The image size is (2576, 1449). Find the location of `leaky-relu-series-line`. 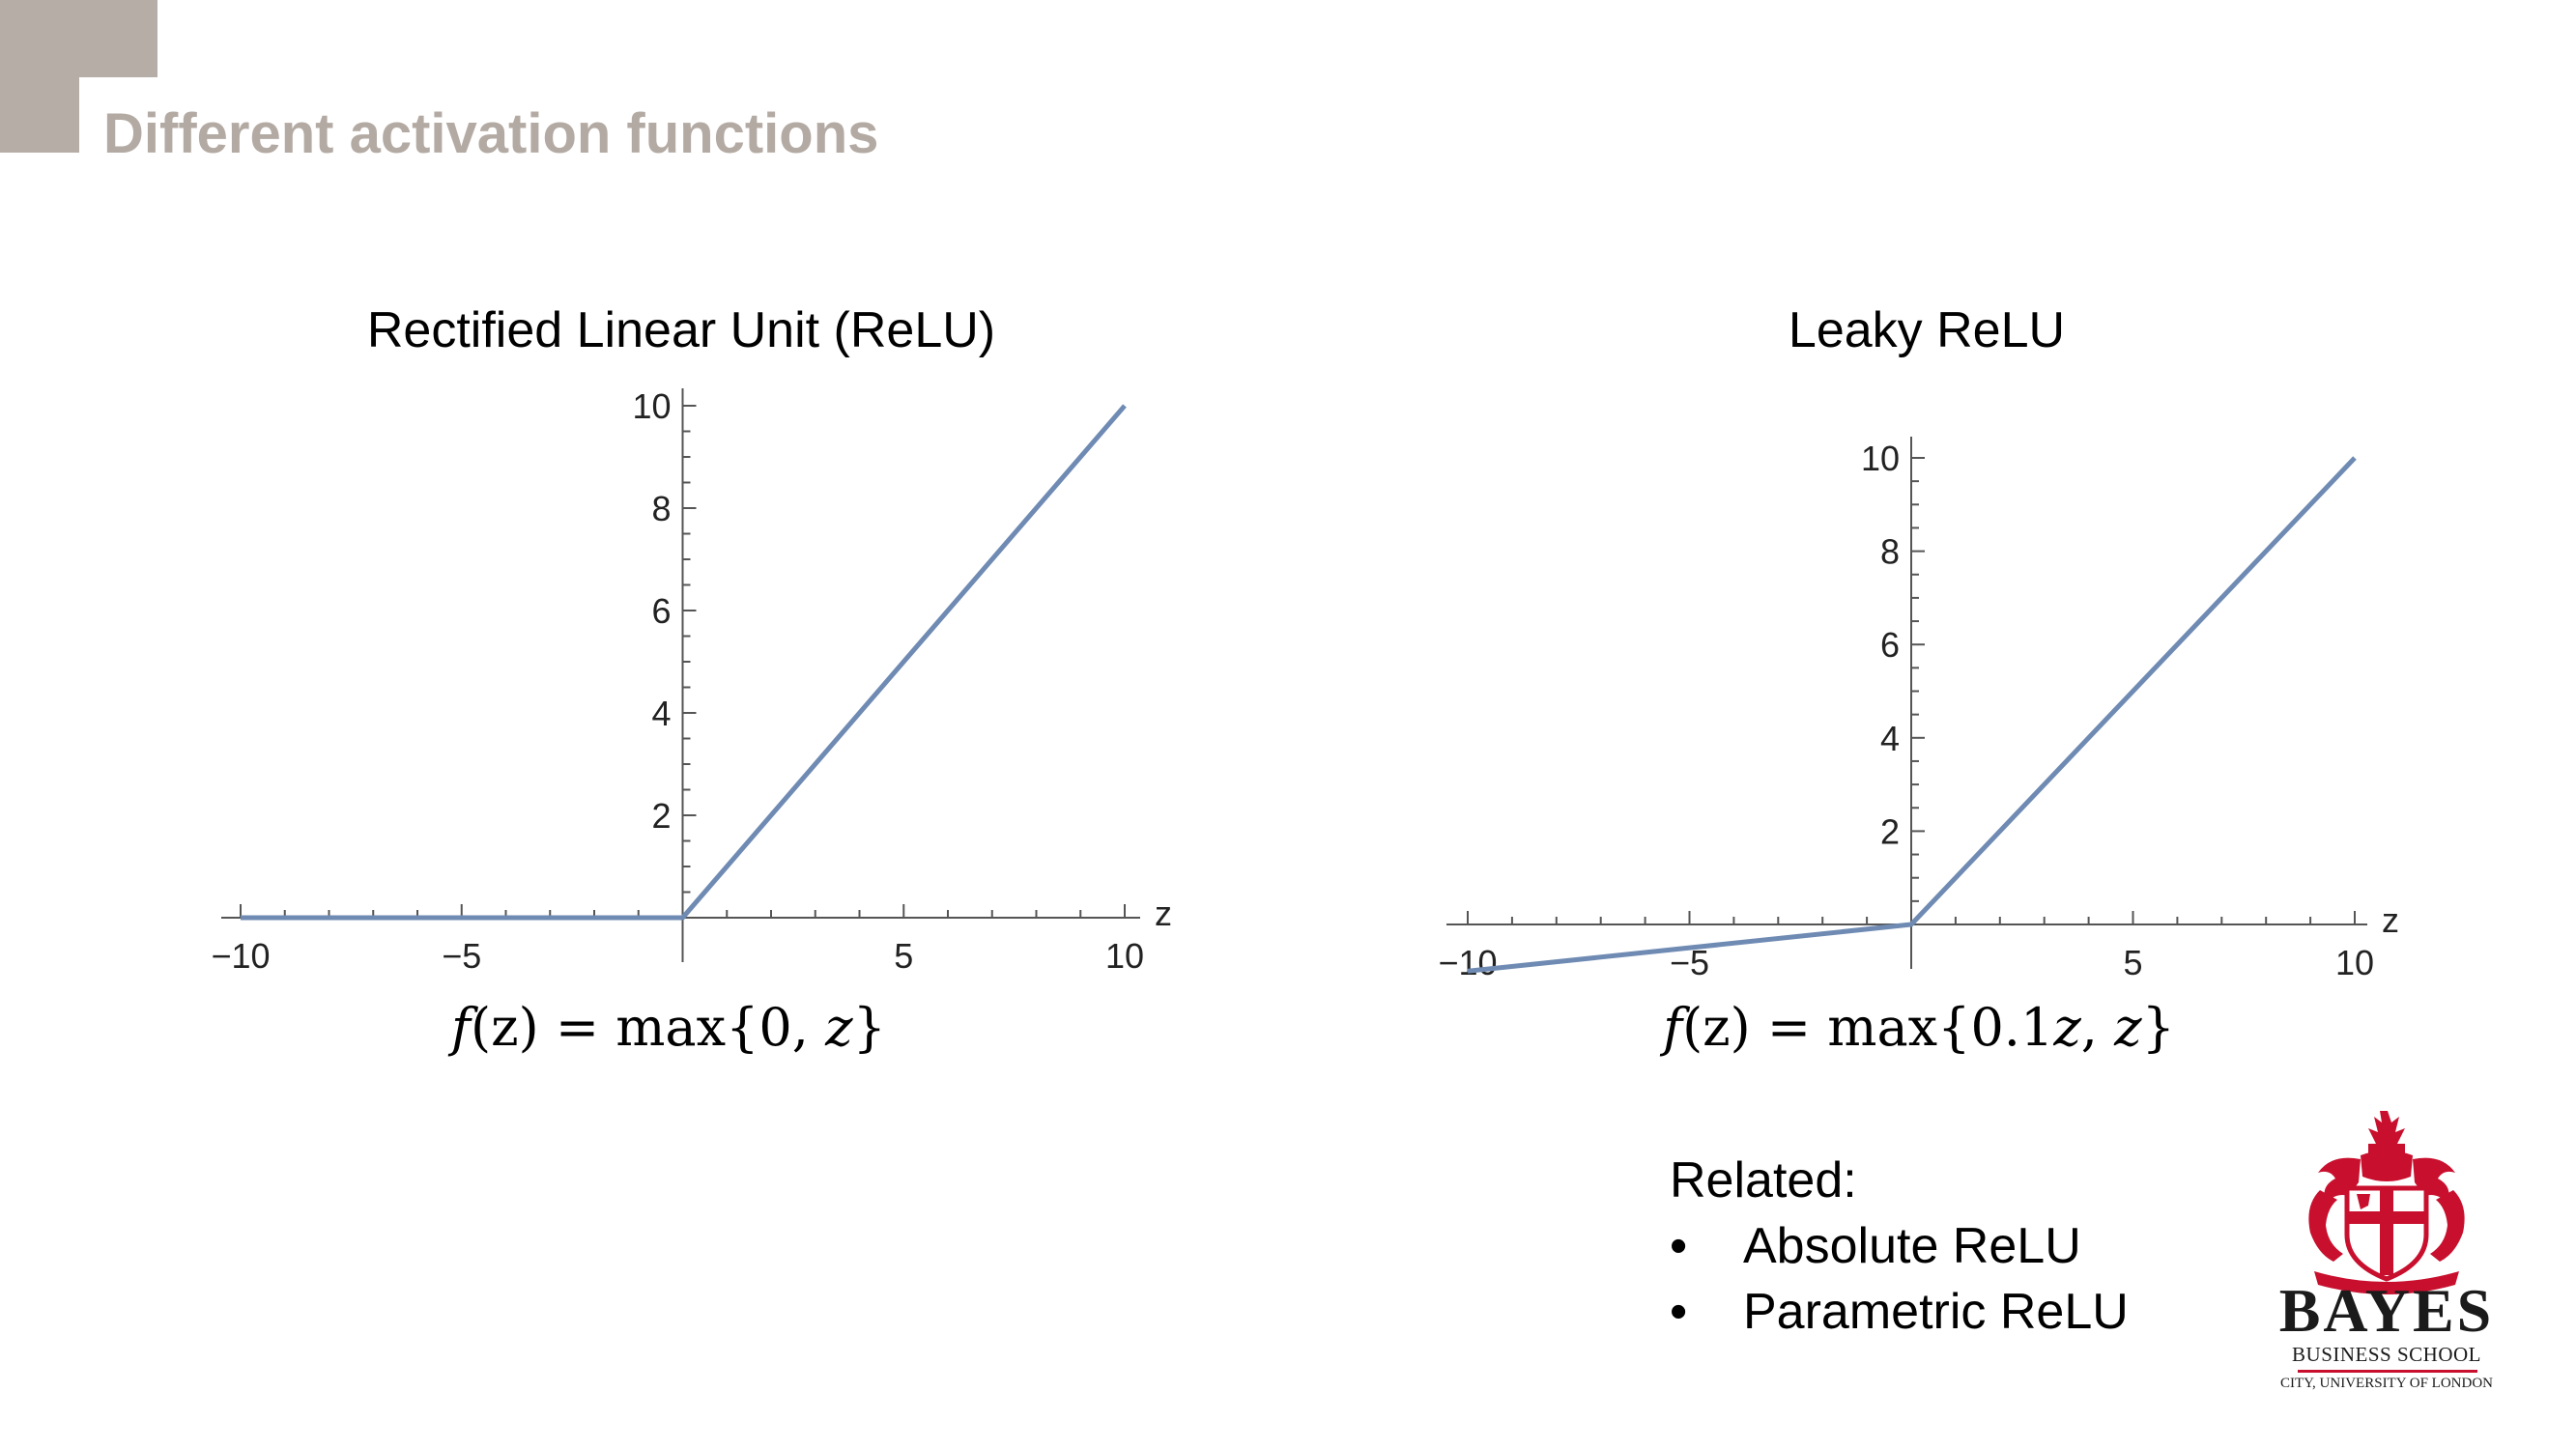

leaky-relu-series-line is located at coordinates (1912, 715).